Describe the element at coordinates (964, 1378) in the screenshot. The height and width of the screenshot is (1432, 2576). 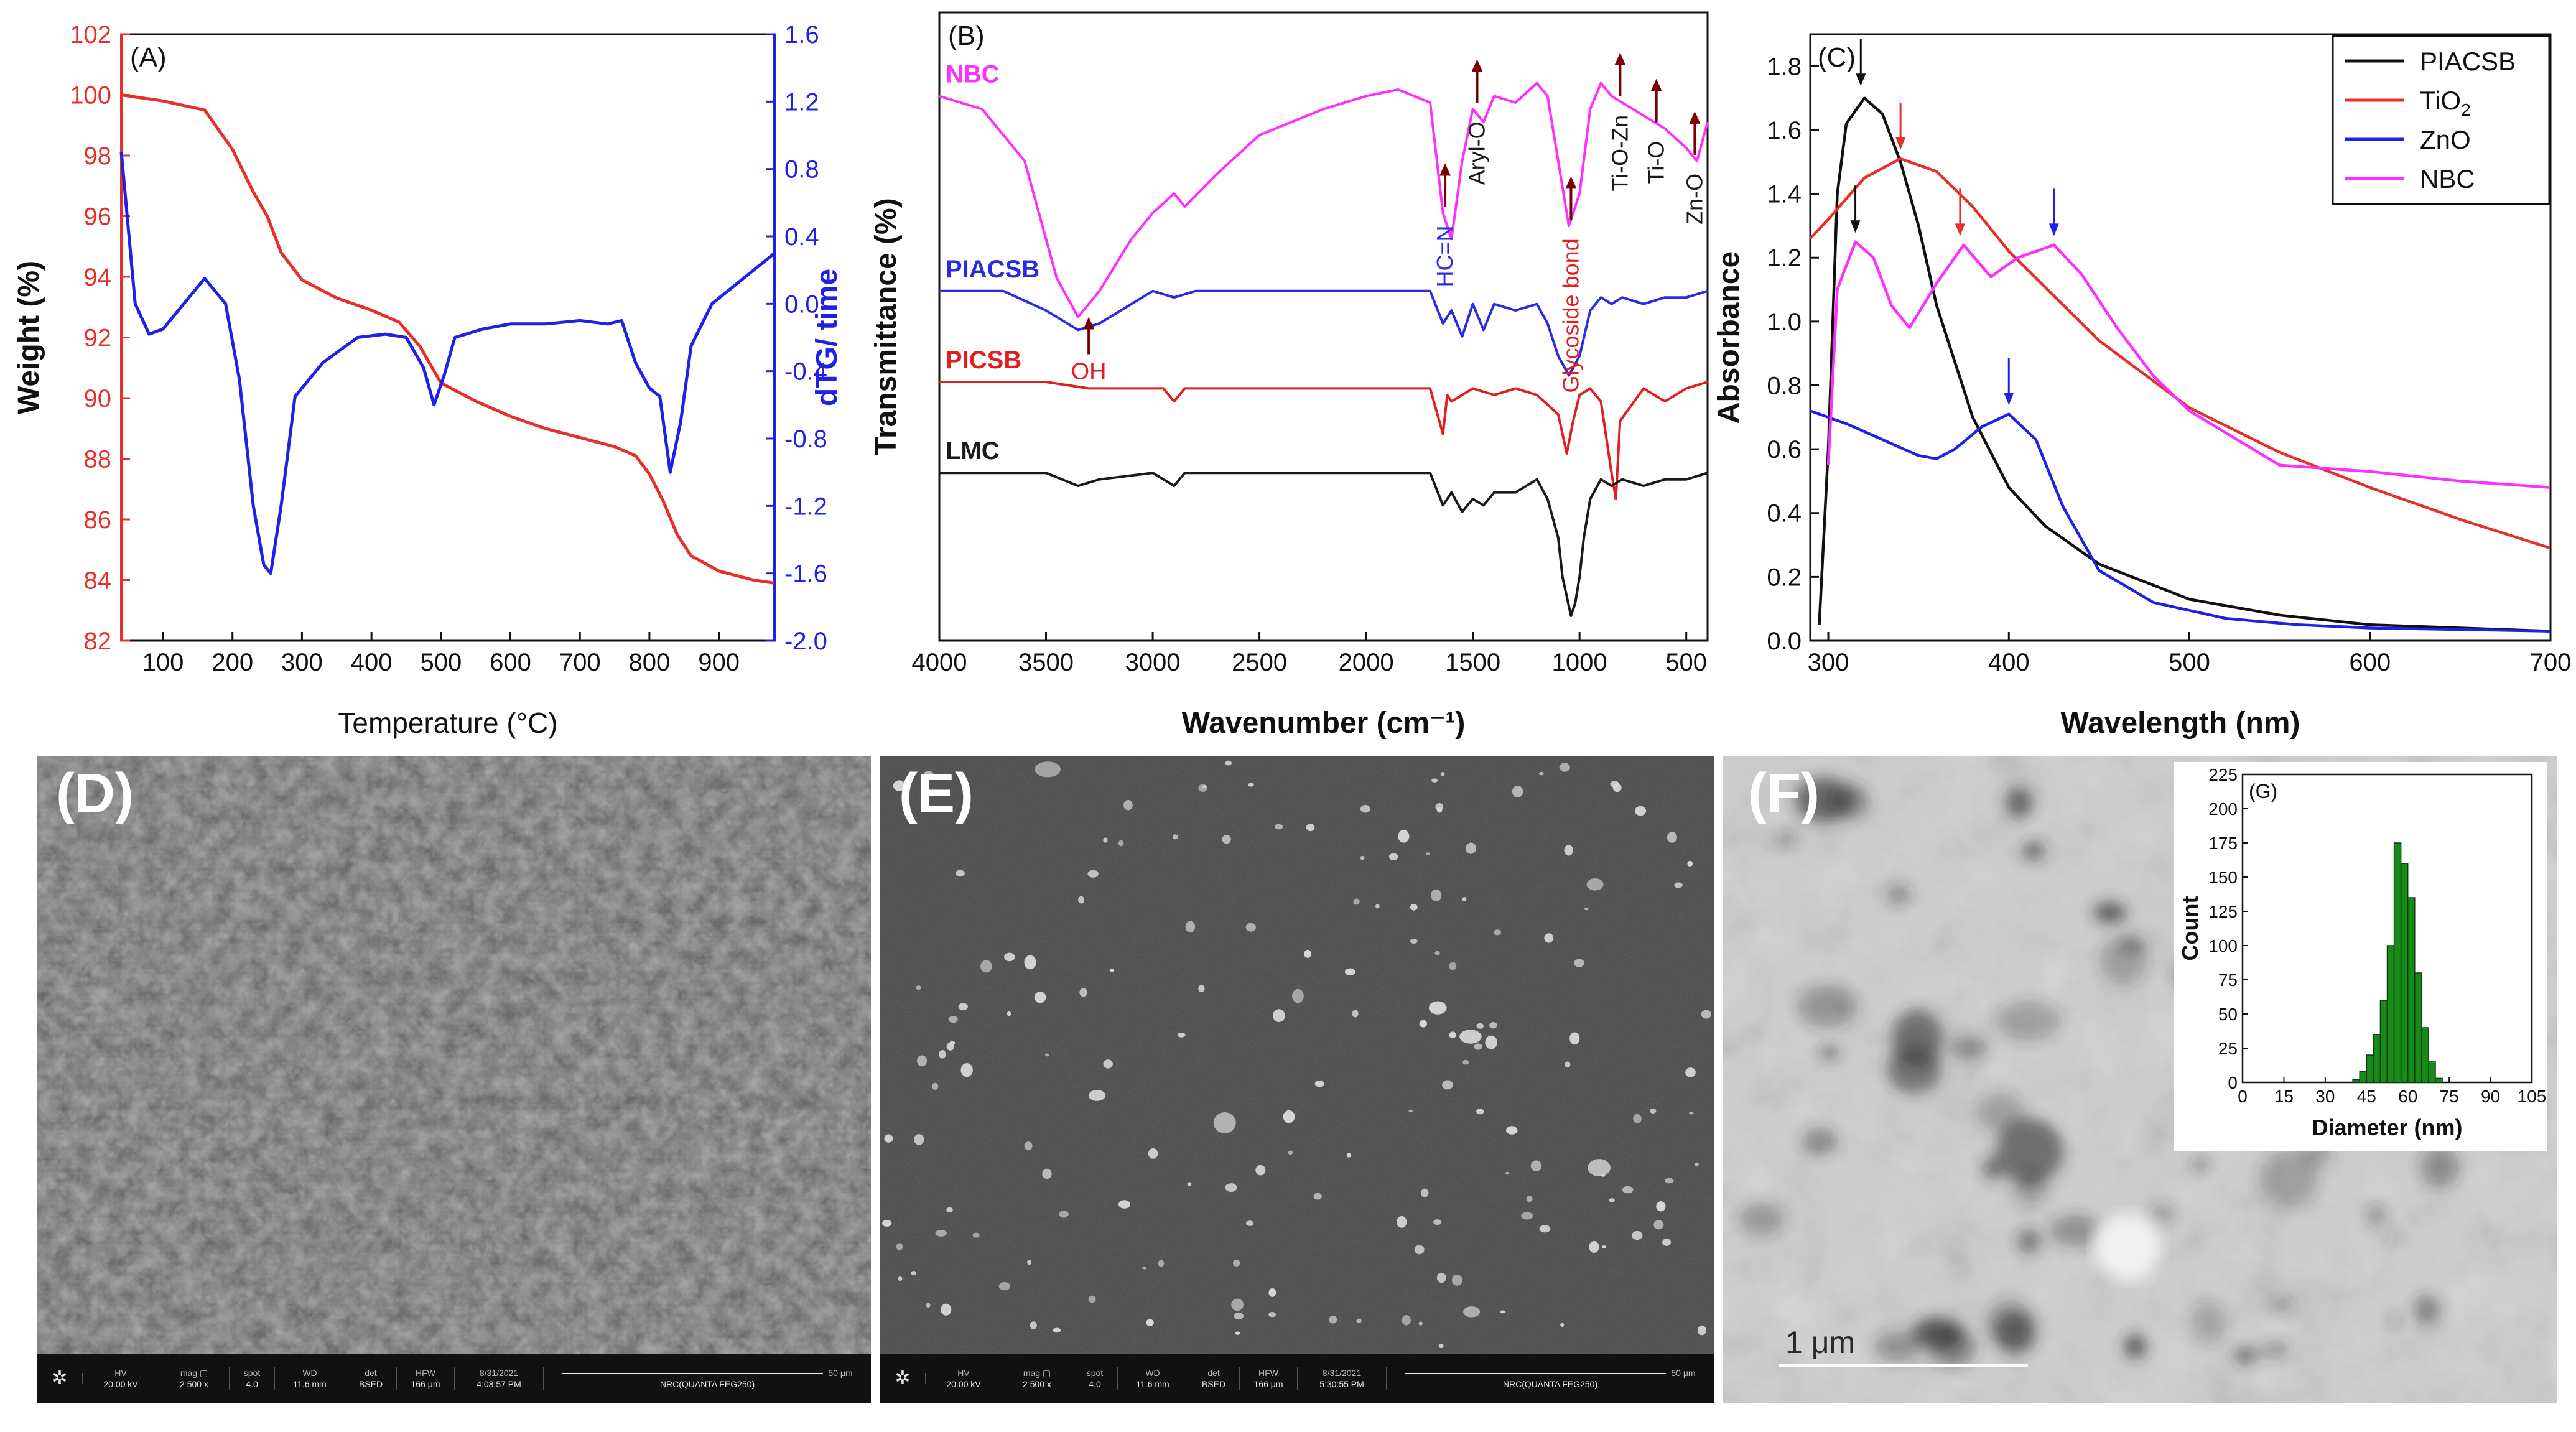
I see `hv-cell: HV 20.00 kV` at that location.